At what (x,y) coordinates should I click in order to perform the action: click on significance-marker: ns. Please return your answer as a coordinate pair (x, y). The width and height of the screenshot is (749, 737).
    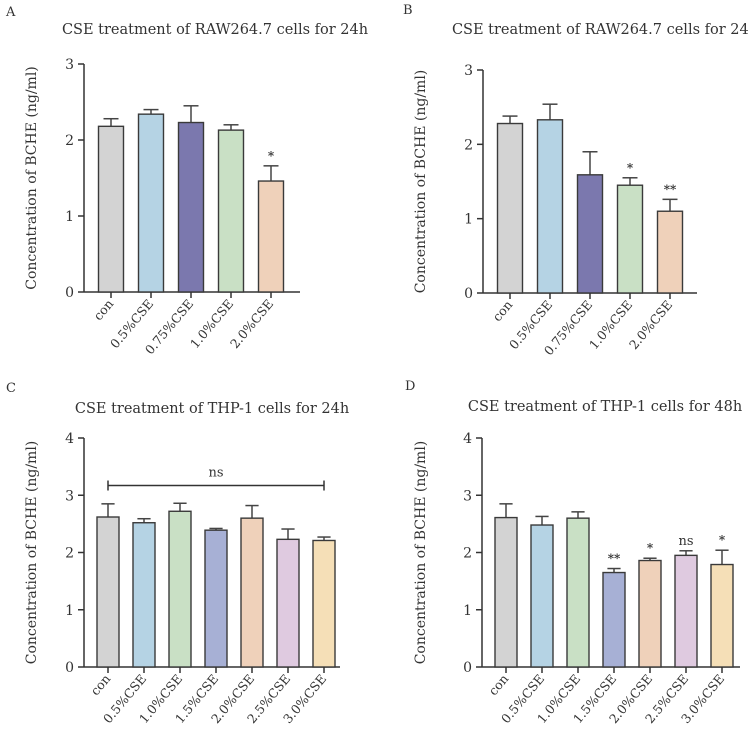
    Looking at the image, I should click on (685, 541).